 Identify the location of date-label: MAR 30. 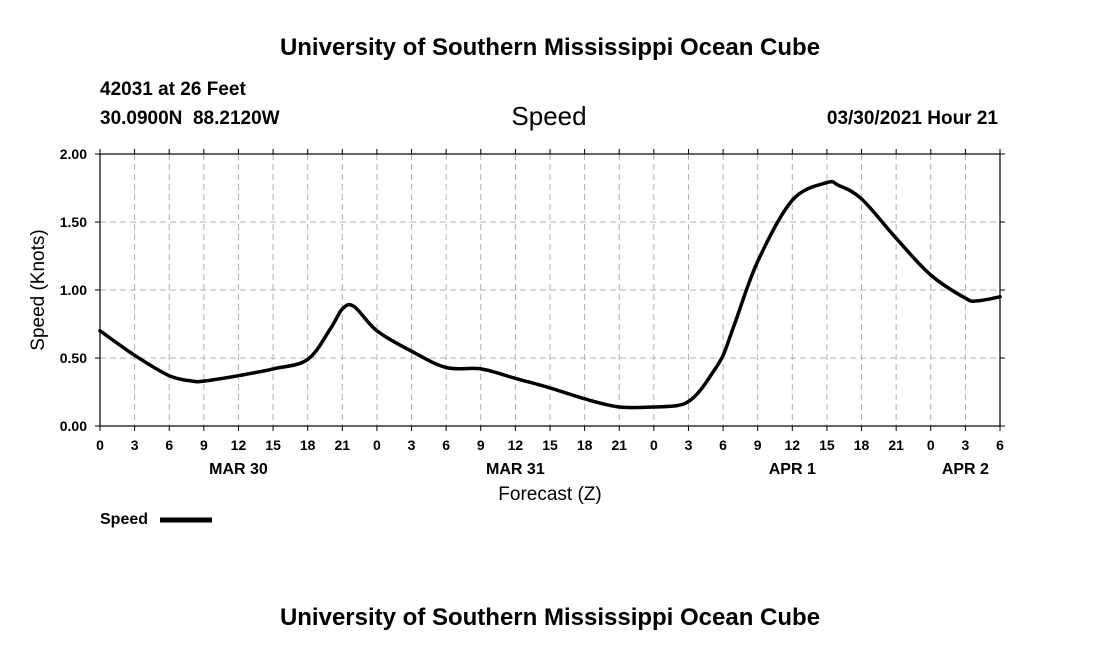
(238, 469).